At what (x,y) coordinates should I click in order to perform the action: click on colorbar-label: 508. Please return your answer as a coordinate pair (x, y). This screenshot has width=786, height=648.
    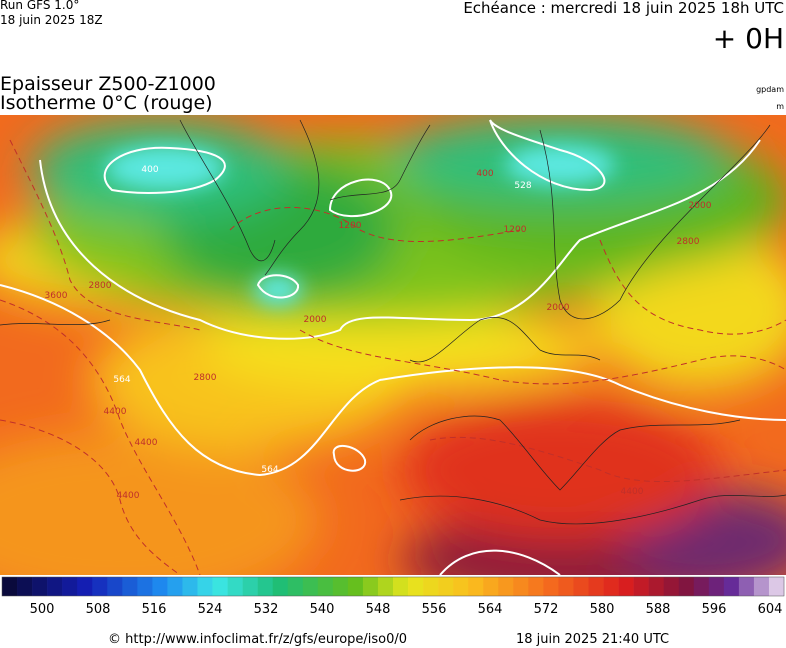
    Looking at the image, I should click on (98, 609).